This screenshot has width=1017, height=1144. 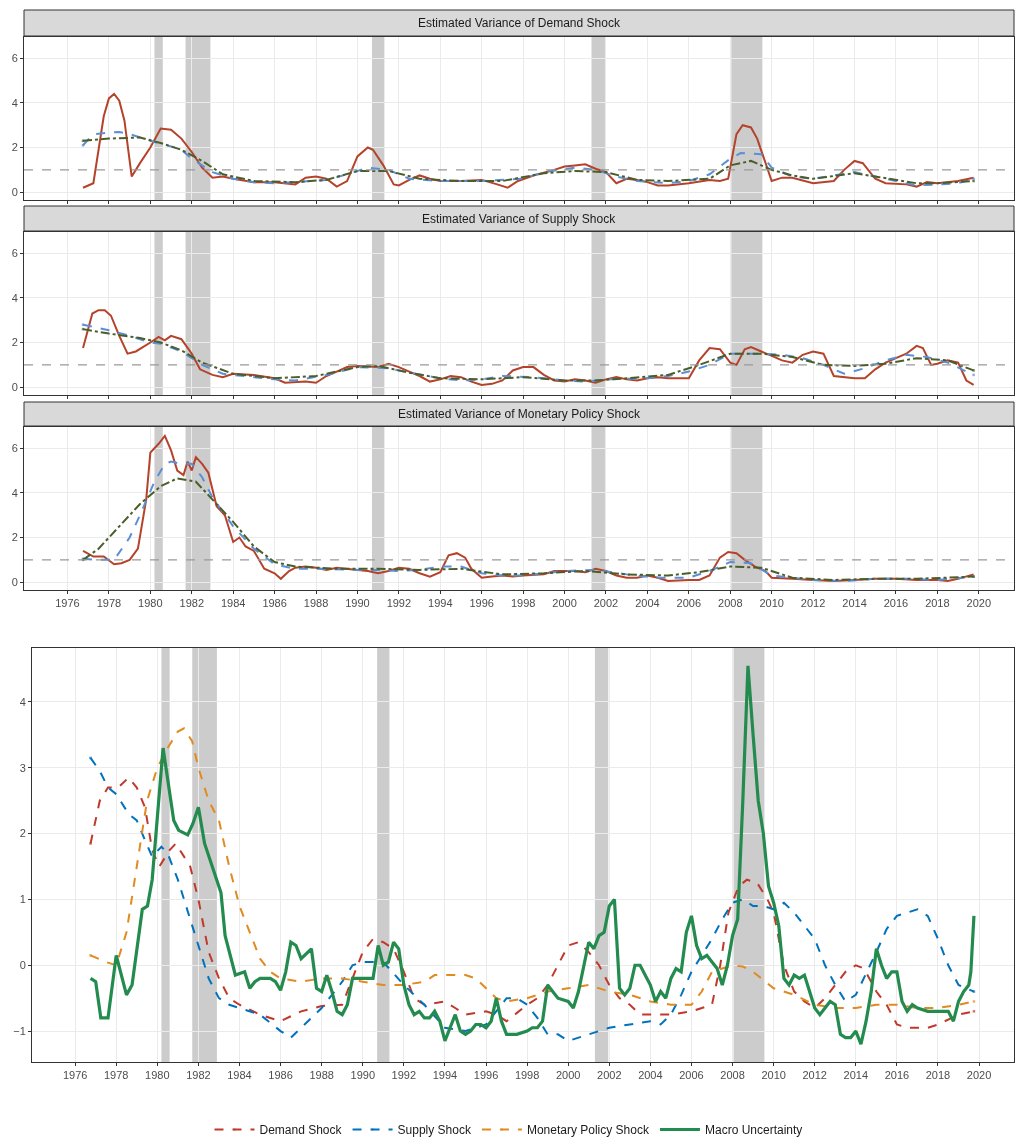 I want to click on legend-label: Demand Shock, so click(x=301, y=1130).